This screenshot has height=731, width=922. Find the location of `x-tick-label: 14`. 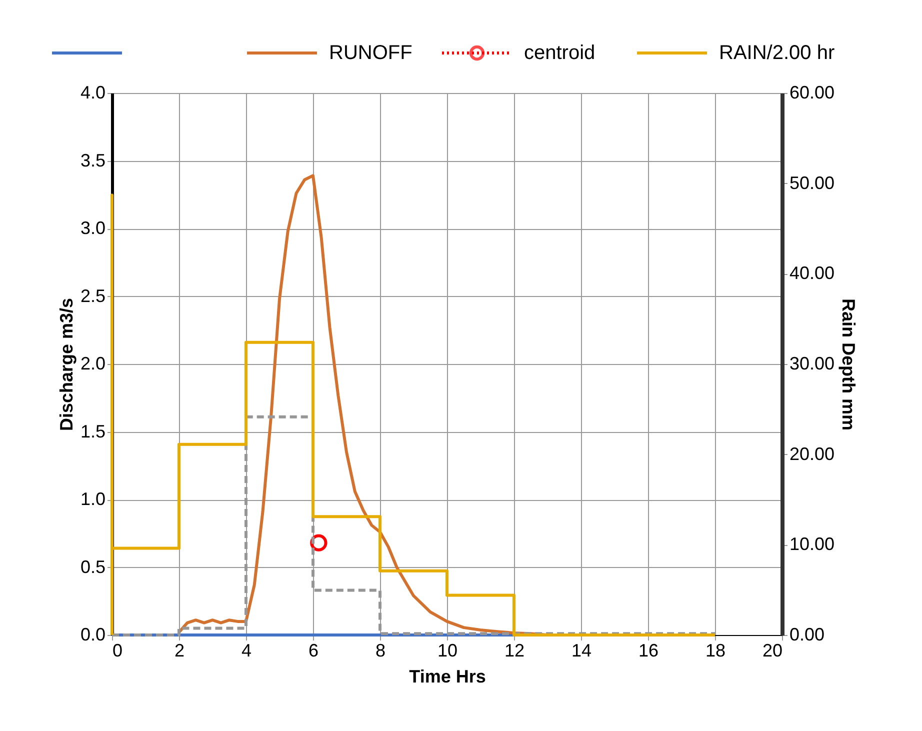

x-tick-label: 14 is located at coordinates (581, 650).